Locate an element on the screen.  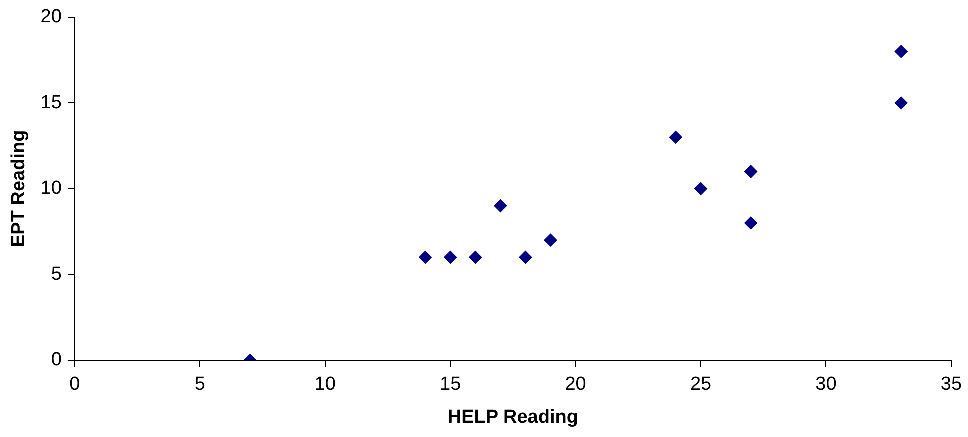
x-tick-label: 5 is located at coordinates (200, 385).